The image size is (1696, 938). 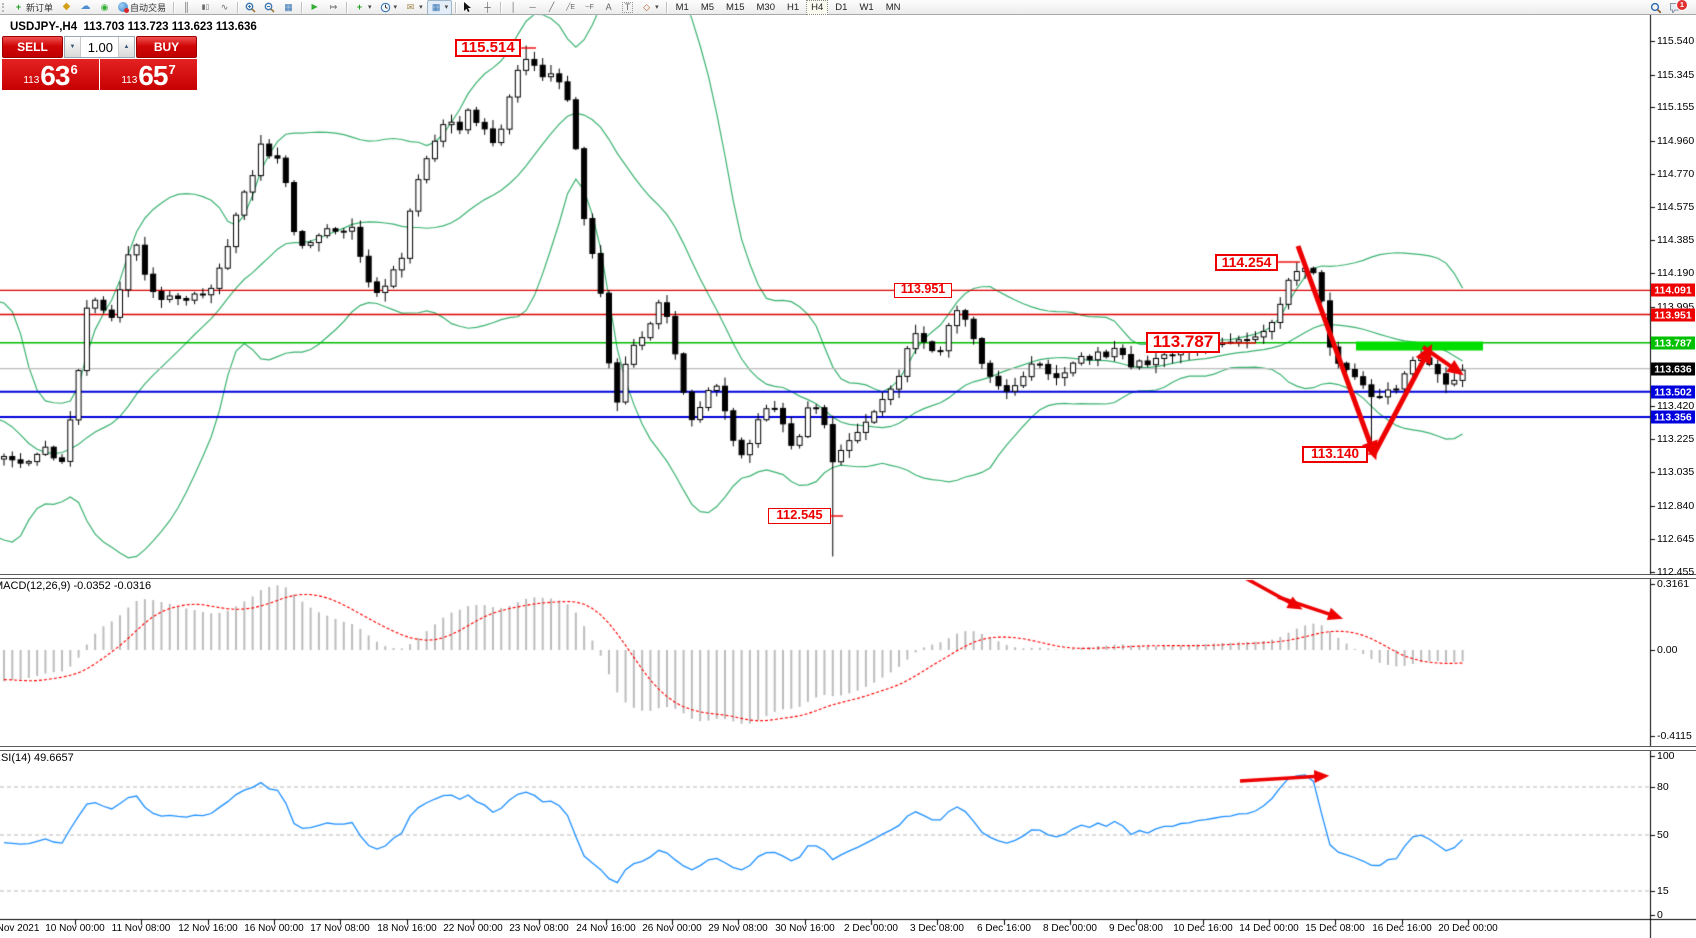 What do you see at coordinates (126, 47) in the screenshot?
I see `volume-up-button: ▲` at bounding box center [126, 47].